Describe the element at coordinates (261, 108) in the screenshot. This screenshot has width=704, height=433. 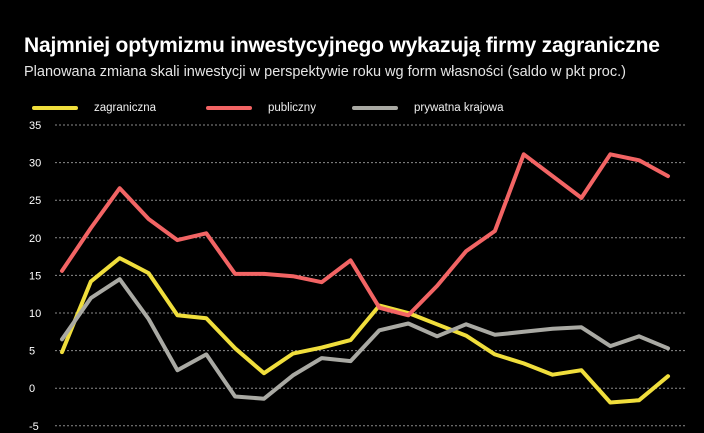
I see `legend-item-publiczny: publiczny` at that location.